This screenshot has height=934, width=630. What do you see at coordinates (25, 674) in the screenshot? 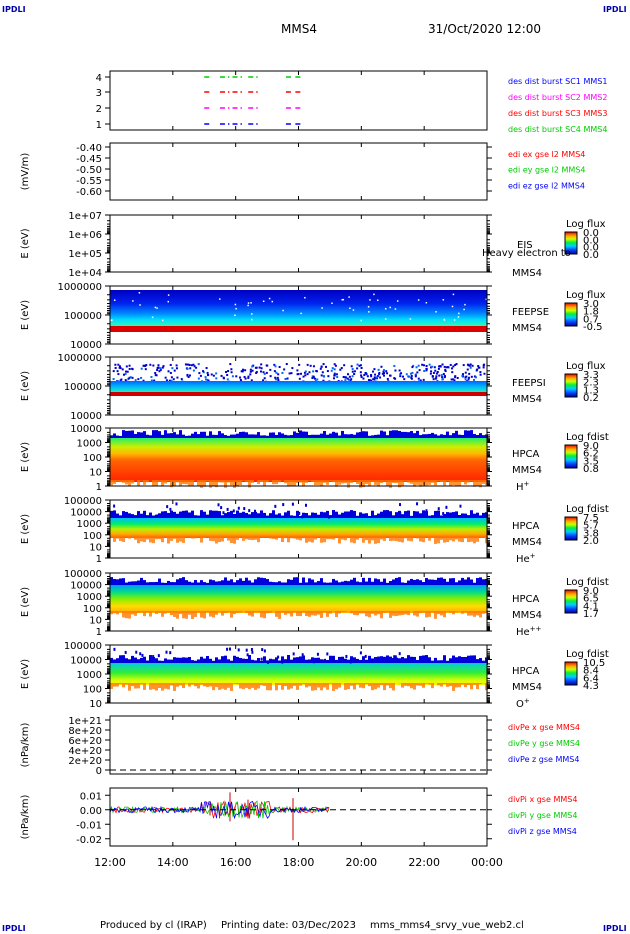
I see `y-axis-label: E (eV)` at bounding box center [25, 674].